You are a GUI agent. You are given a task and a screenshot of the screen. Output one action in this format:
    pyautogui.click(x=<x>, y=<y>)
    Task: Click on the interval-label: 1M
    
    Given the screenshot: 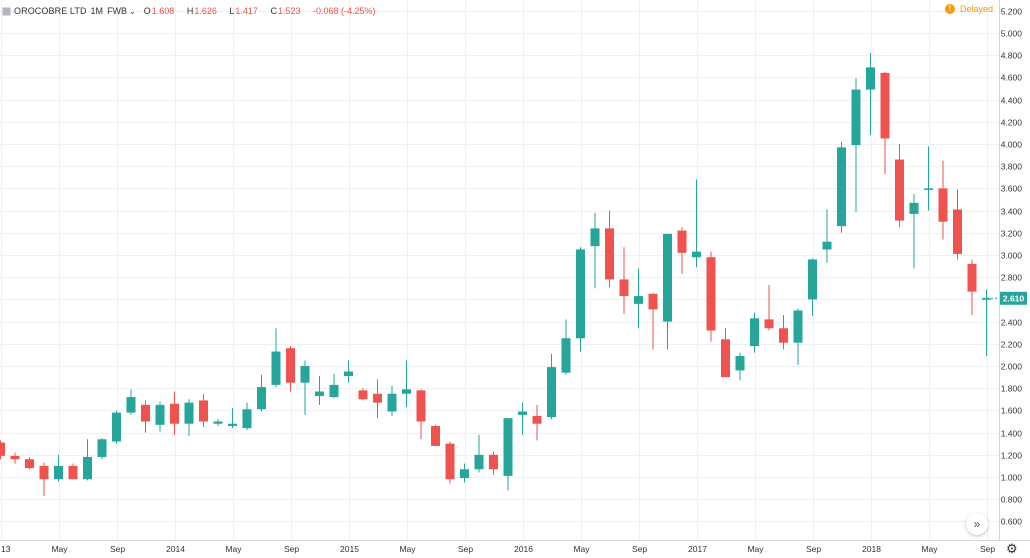 What is the action you would take?
    pyautogui.click(x=97, y=11)
    